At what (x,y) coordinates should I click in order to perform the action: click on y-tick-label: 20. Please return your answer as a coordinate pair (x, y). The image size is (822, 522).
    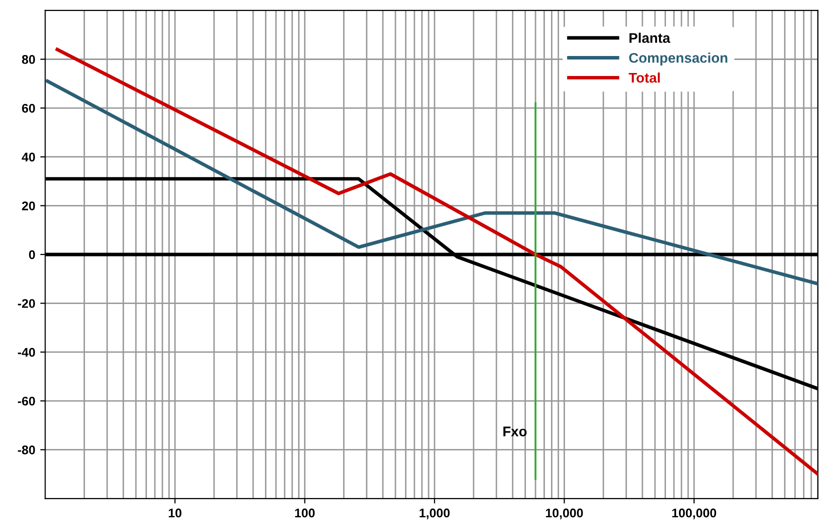
    Looking at the image, I should click on (28, 205).